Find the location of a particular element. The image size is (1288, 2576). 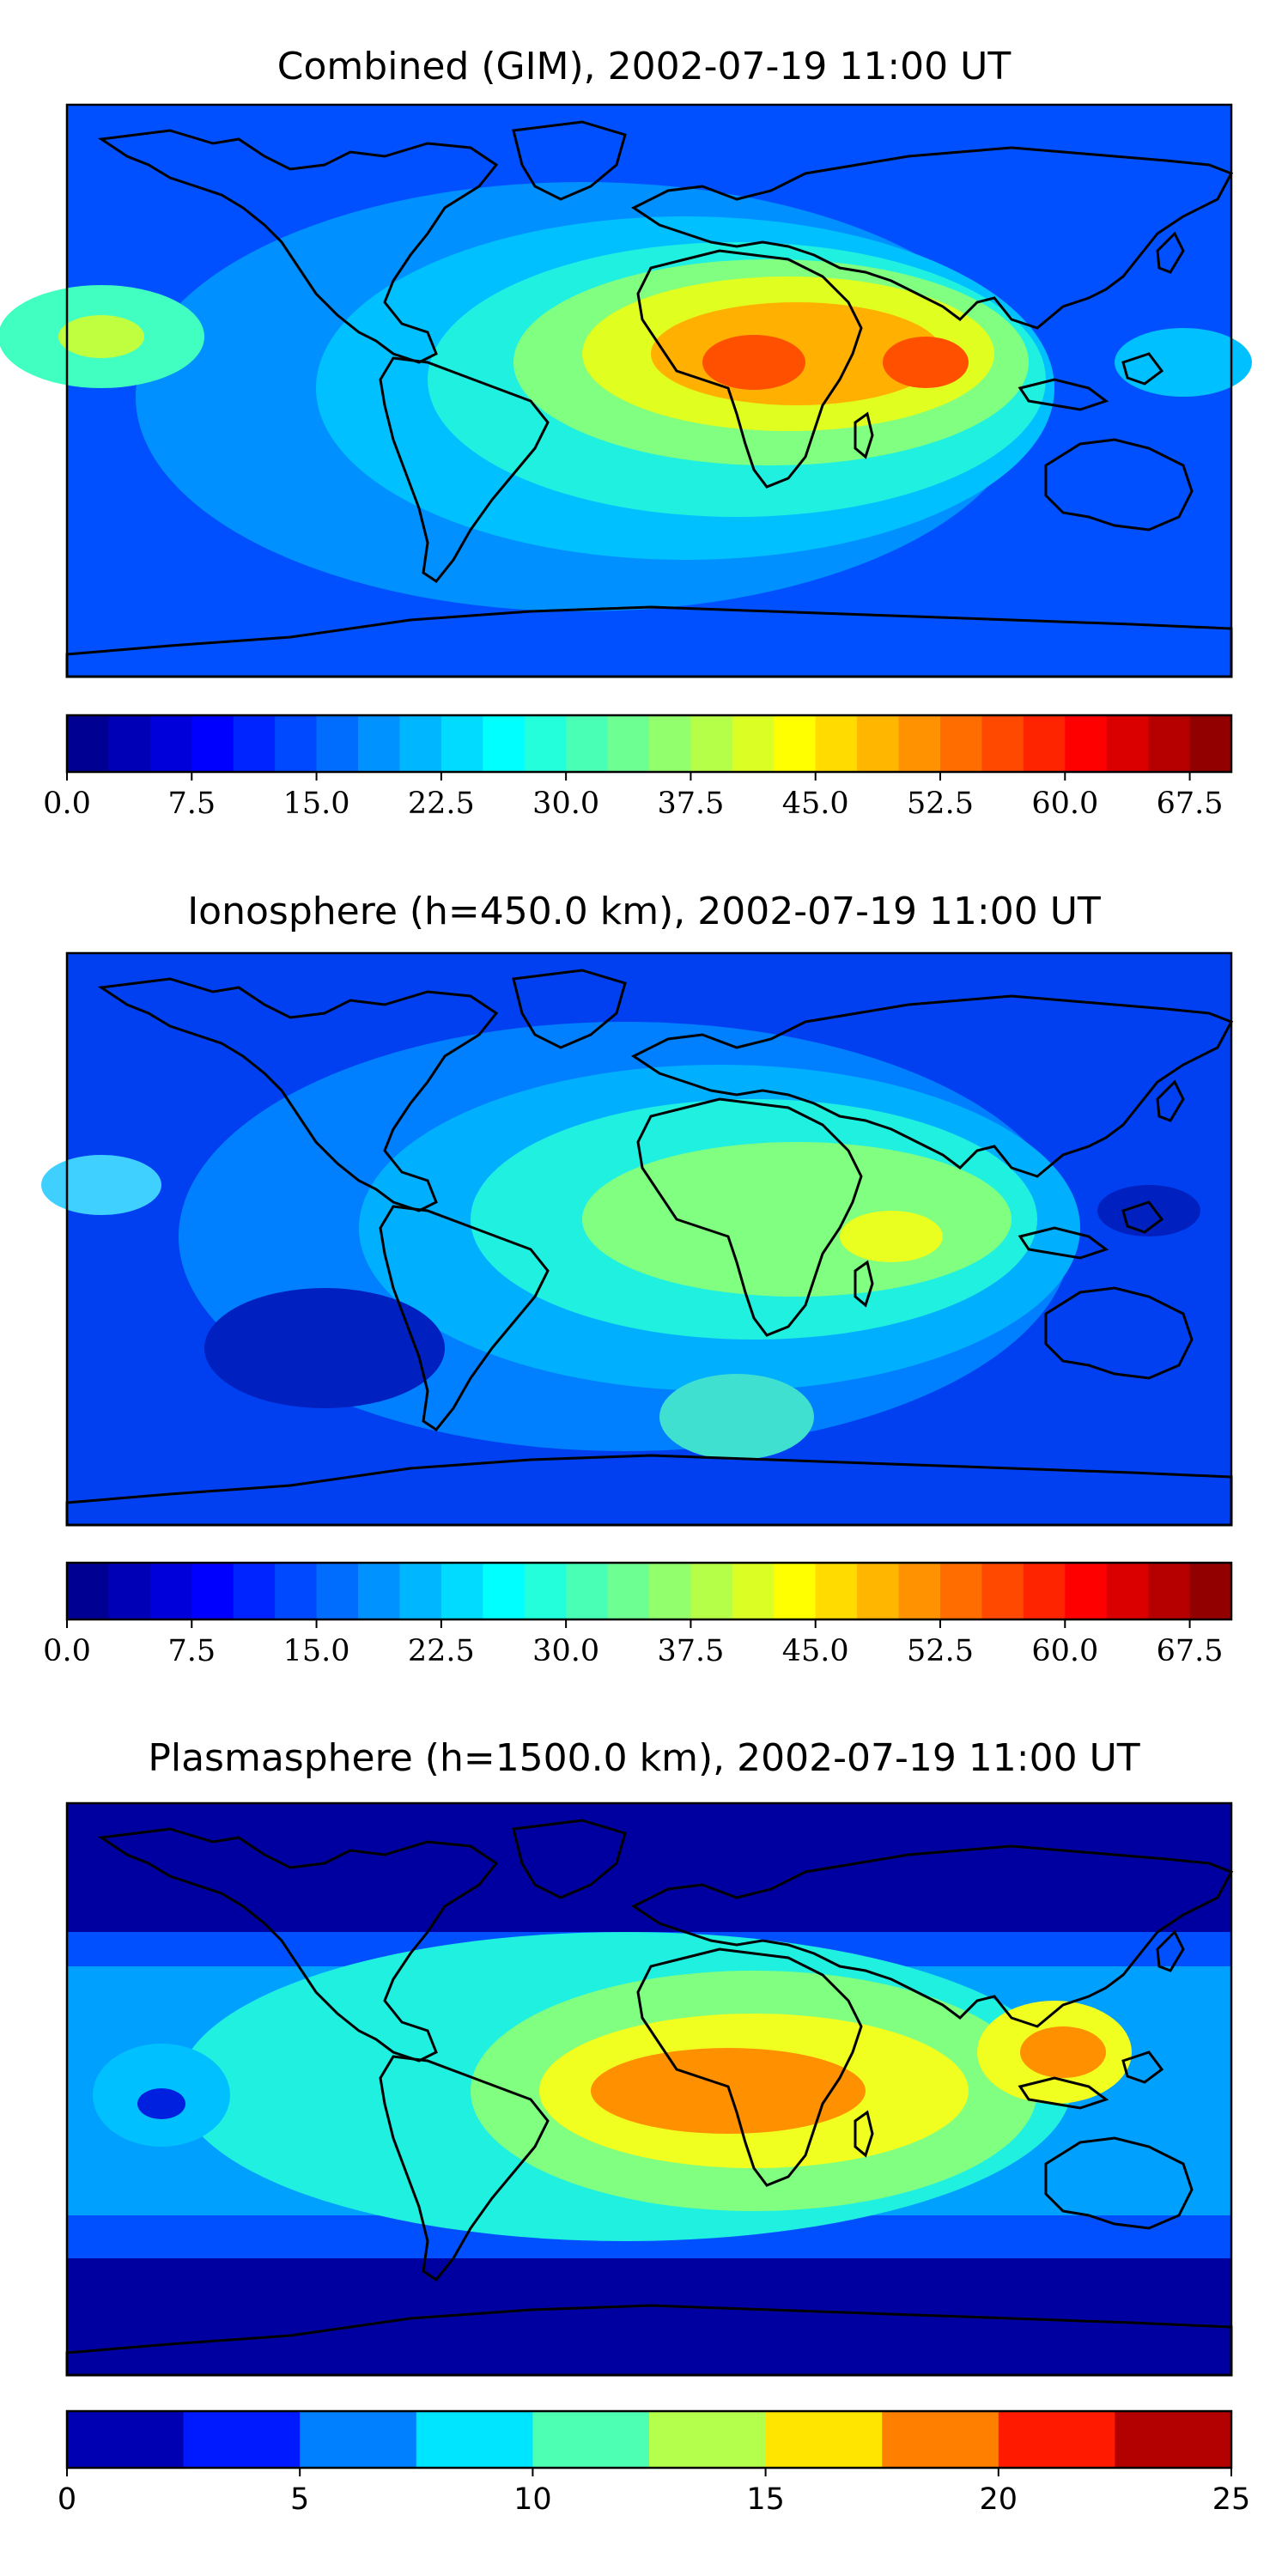

colorbar-tick-label: 20 is located at coordinates (999, 2500).